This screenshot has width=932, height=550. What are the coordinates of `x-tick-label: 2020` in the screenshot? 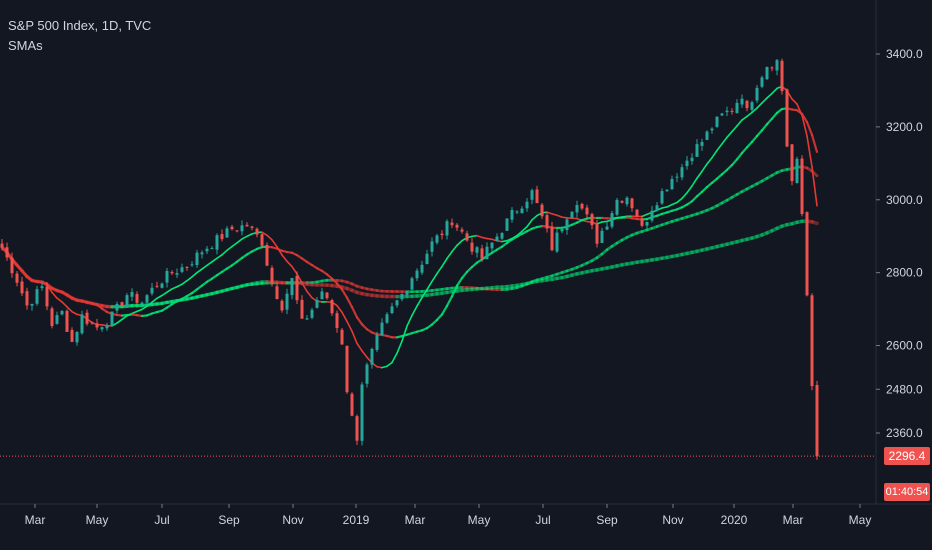 It's located at (734, 520).